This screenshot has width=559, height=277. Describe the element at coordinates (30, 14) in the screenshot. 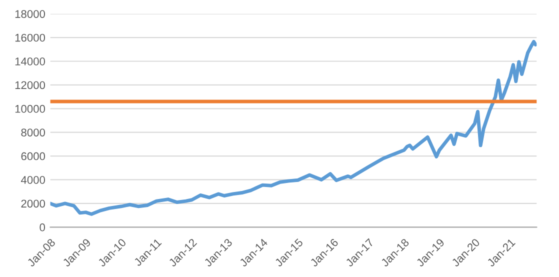

I see `y-tick-label: 18000` at that location.